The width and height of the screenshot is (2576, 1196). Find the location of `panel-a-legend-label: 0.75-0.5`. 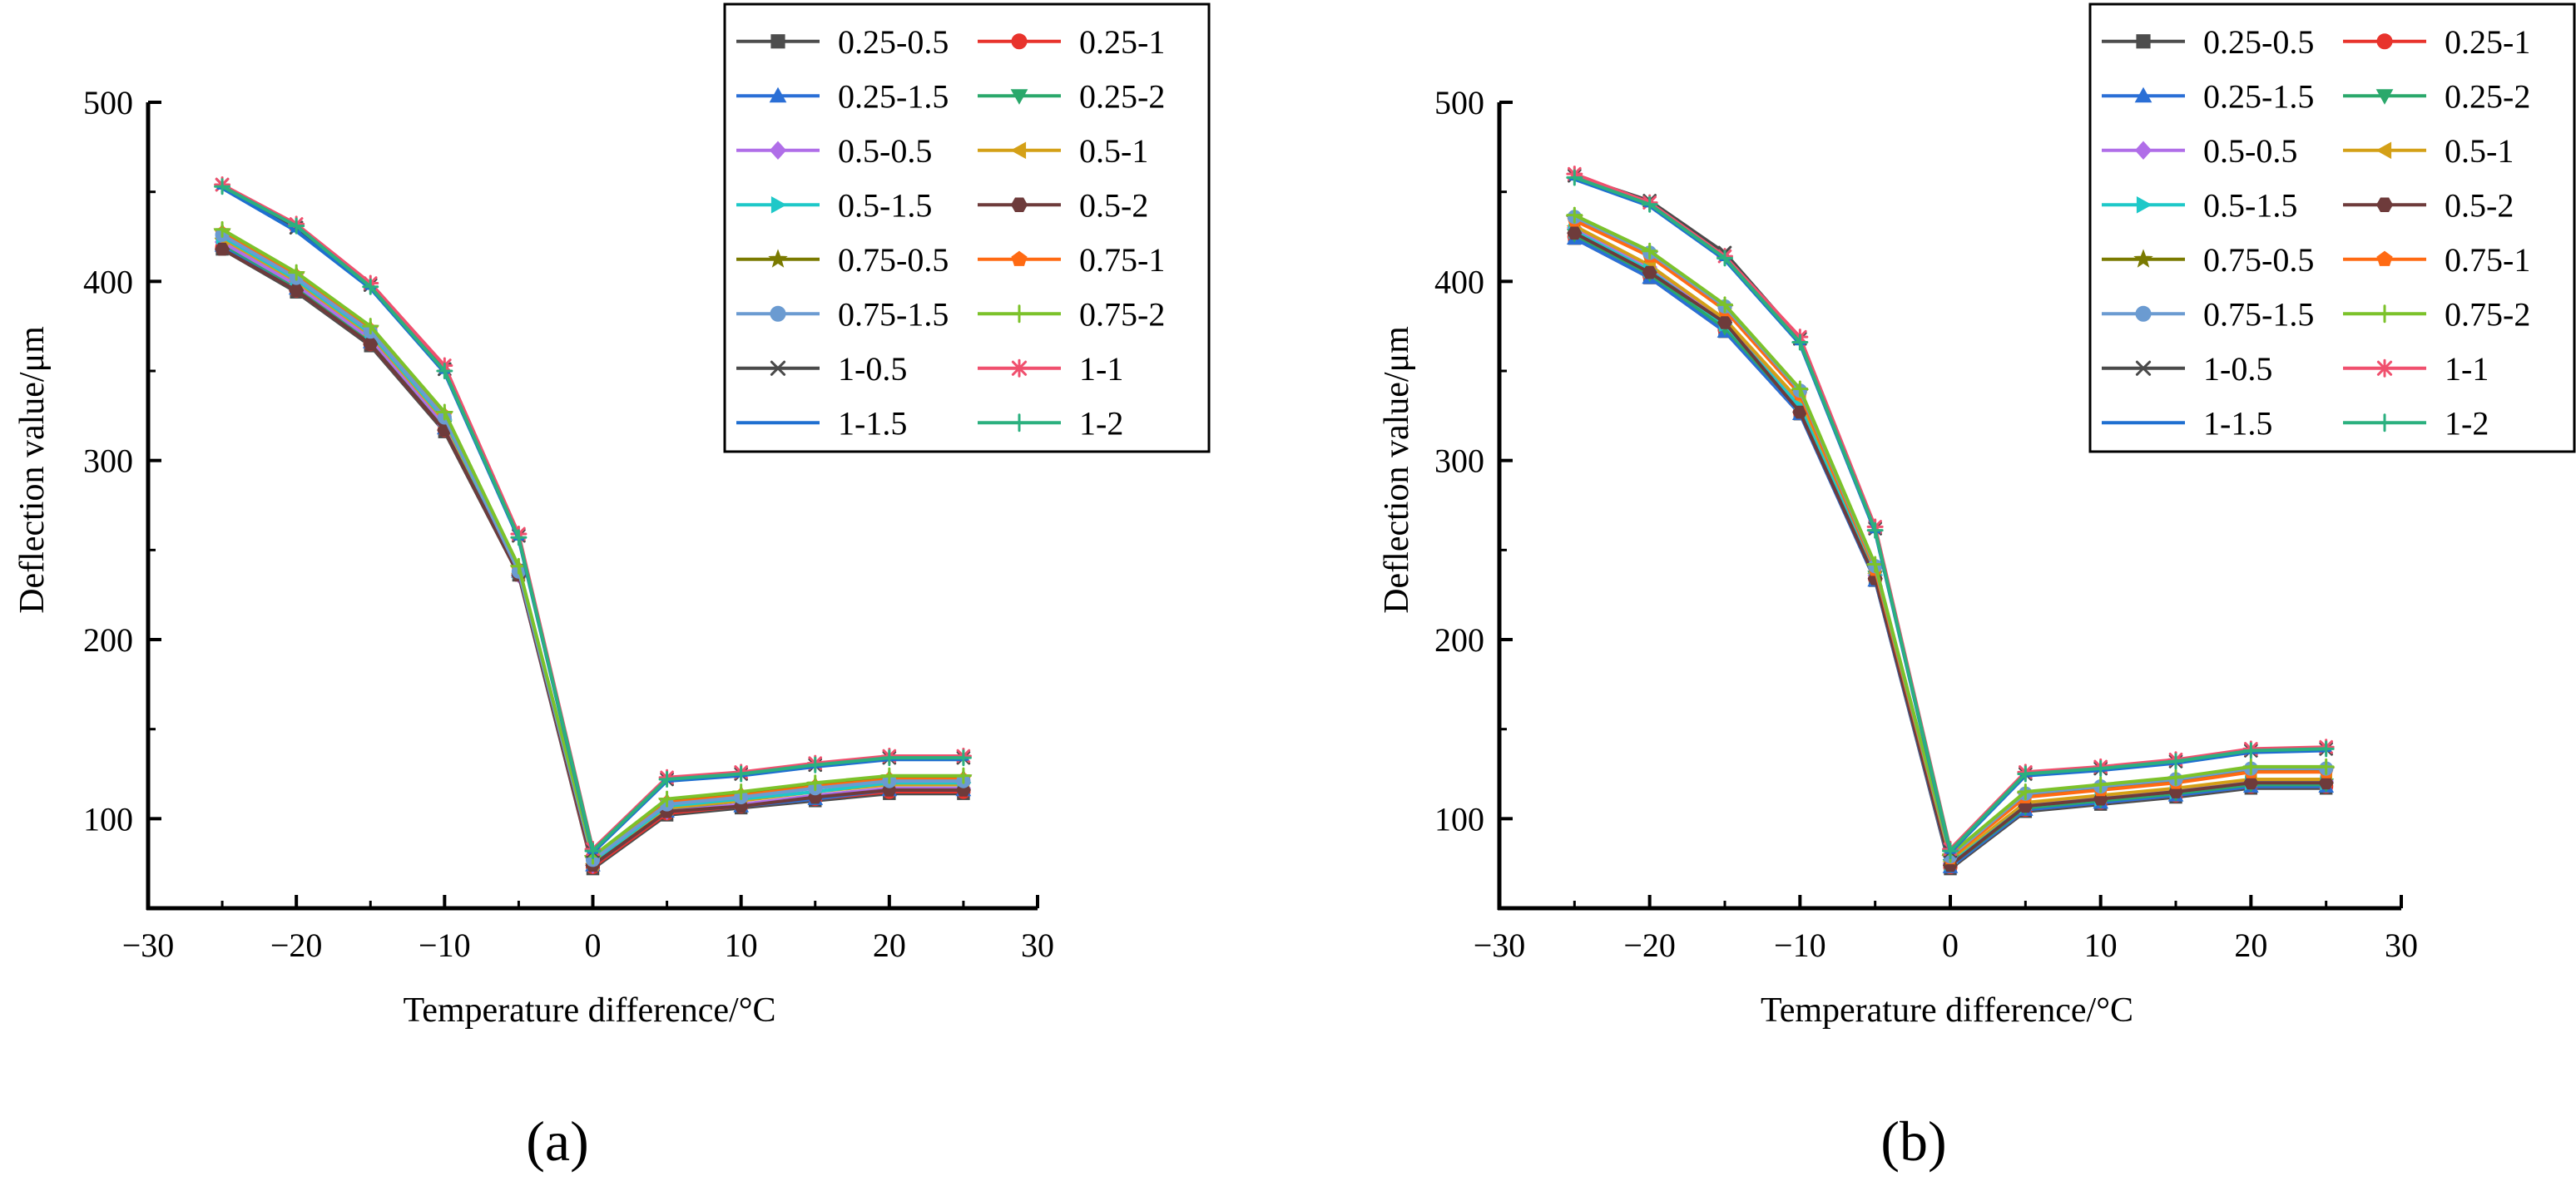

panel-a-legend-label: 0.75-0.5 is located at coordinates (893, 260).